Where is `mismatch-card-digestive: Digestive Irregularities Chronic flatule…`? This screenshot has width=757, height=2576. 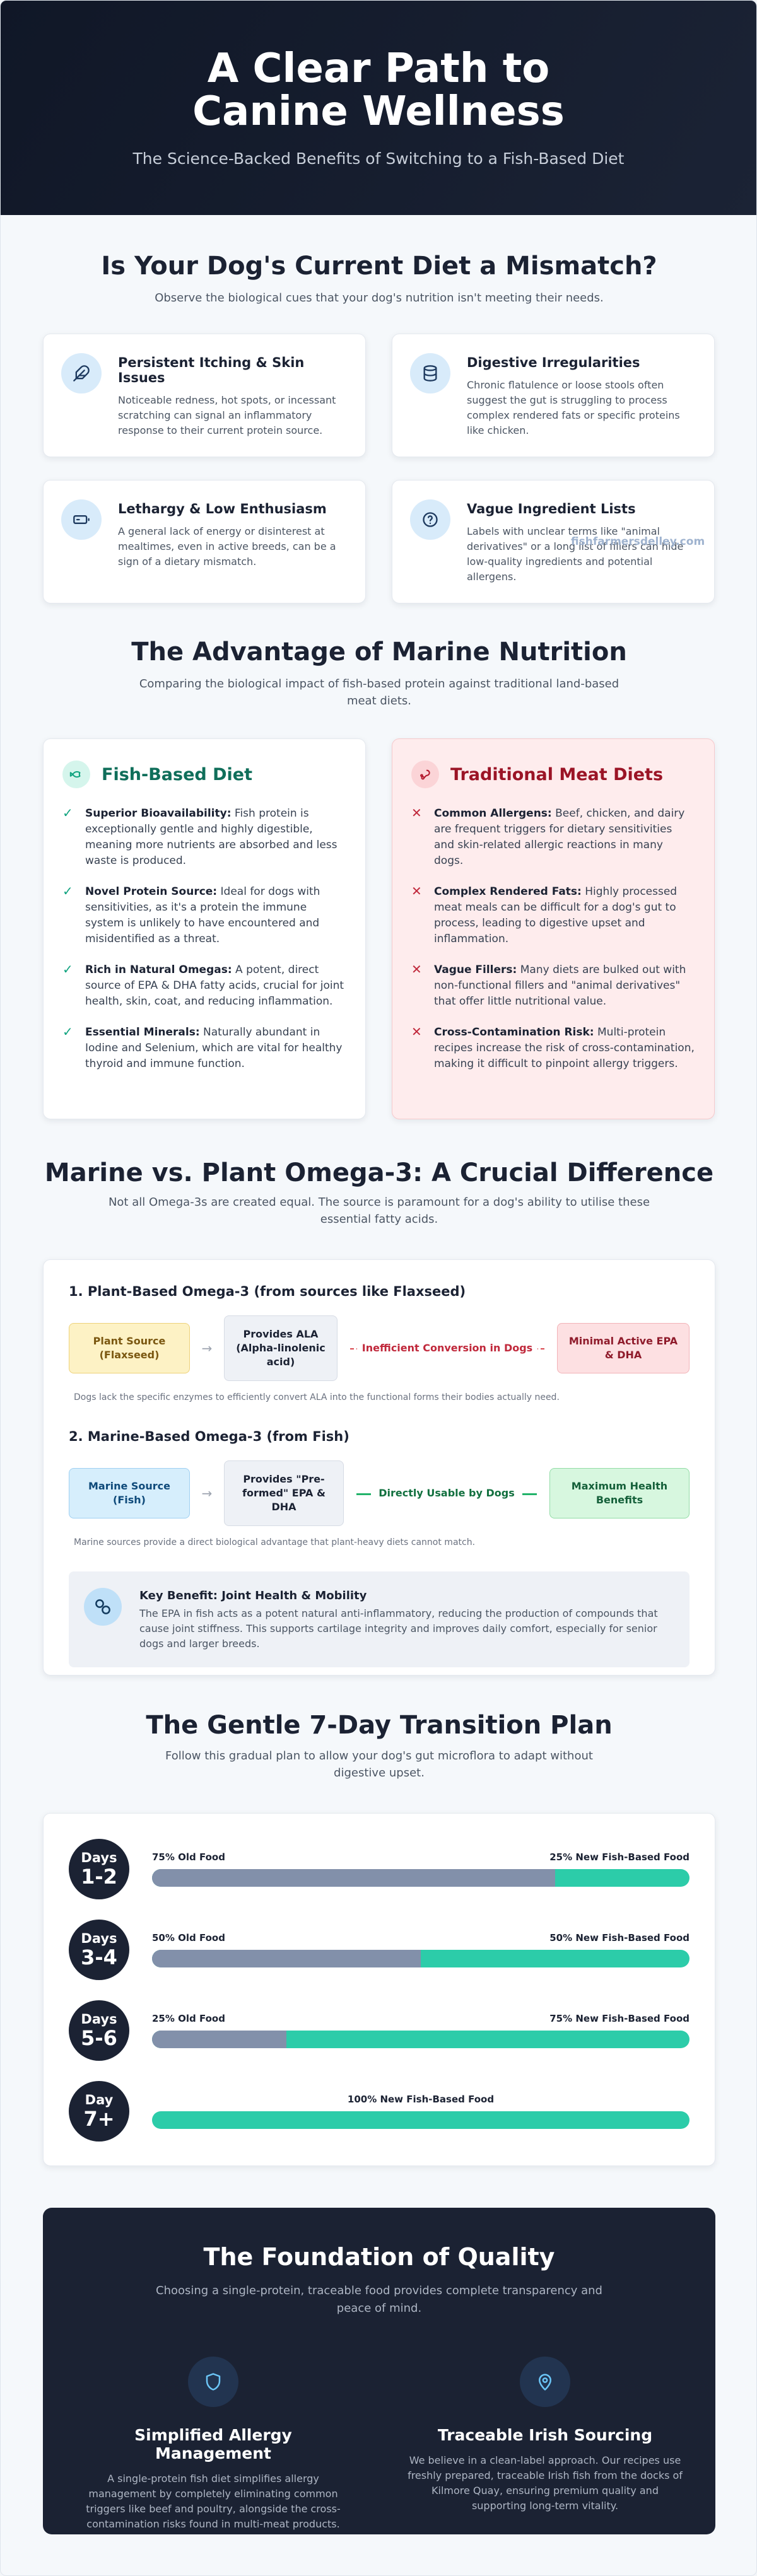
mismatch-card-digestive: Digestive Irregularities Chronic flatule… is located at coordinates (553, 395).